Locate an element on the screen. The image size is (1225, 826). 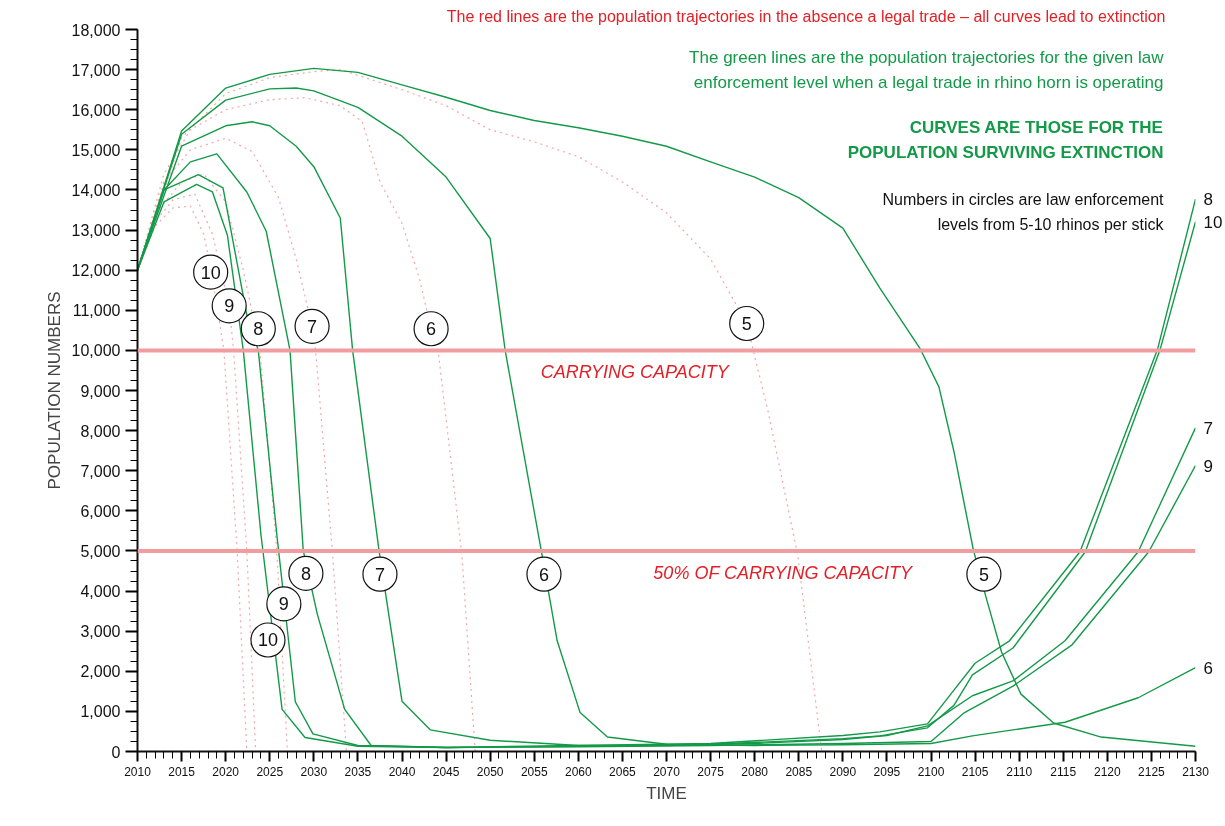
ref-line-label: 50% OF CARRYING CAPACITY is located at coordinates (784, 572).